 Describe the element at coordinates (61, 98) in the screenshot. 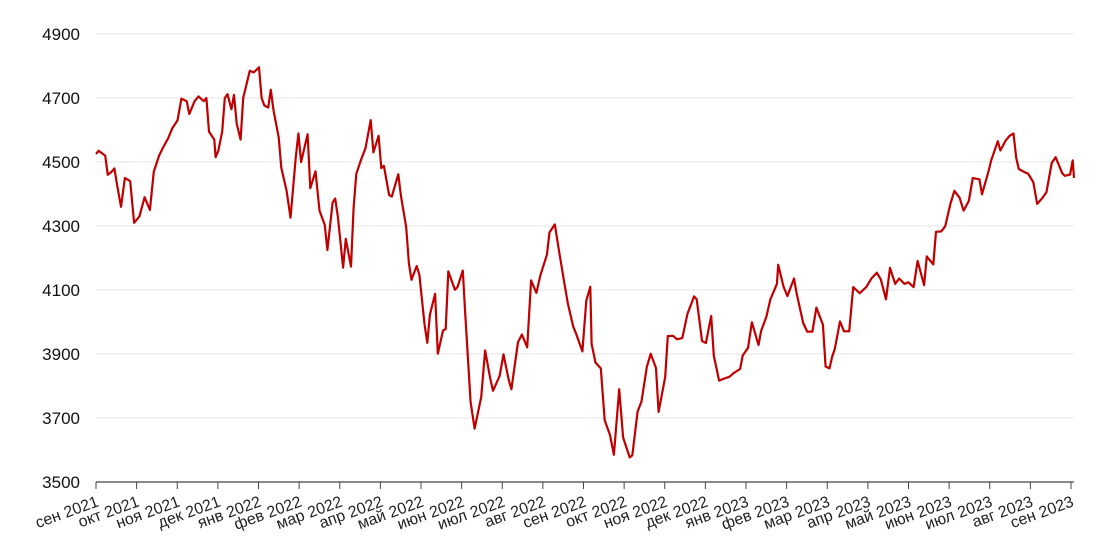

I see `y-tick-label: 4700` at that location.